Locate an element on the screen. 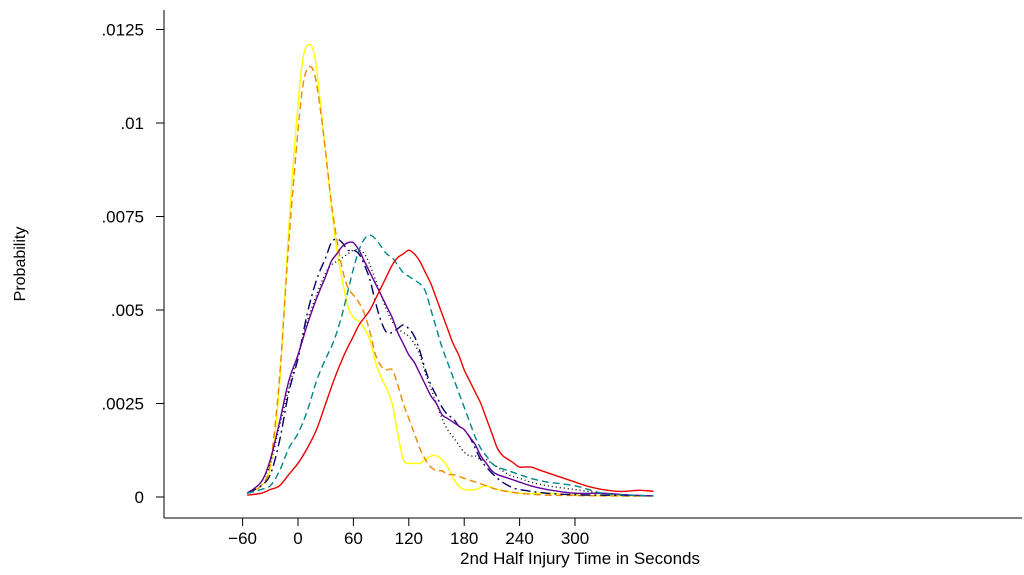 The height and width of the screenshot is (575, 1024). y-tick-label: .0125 is located at coordinates (122, 30).